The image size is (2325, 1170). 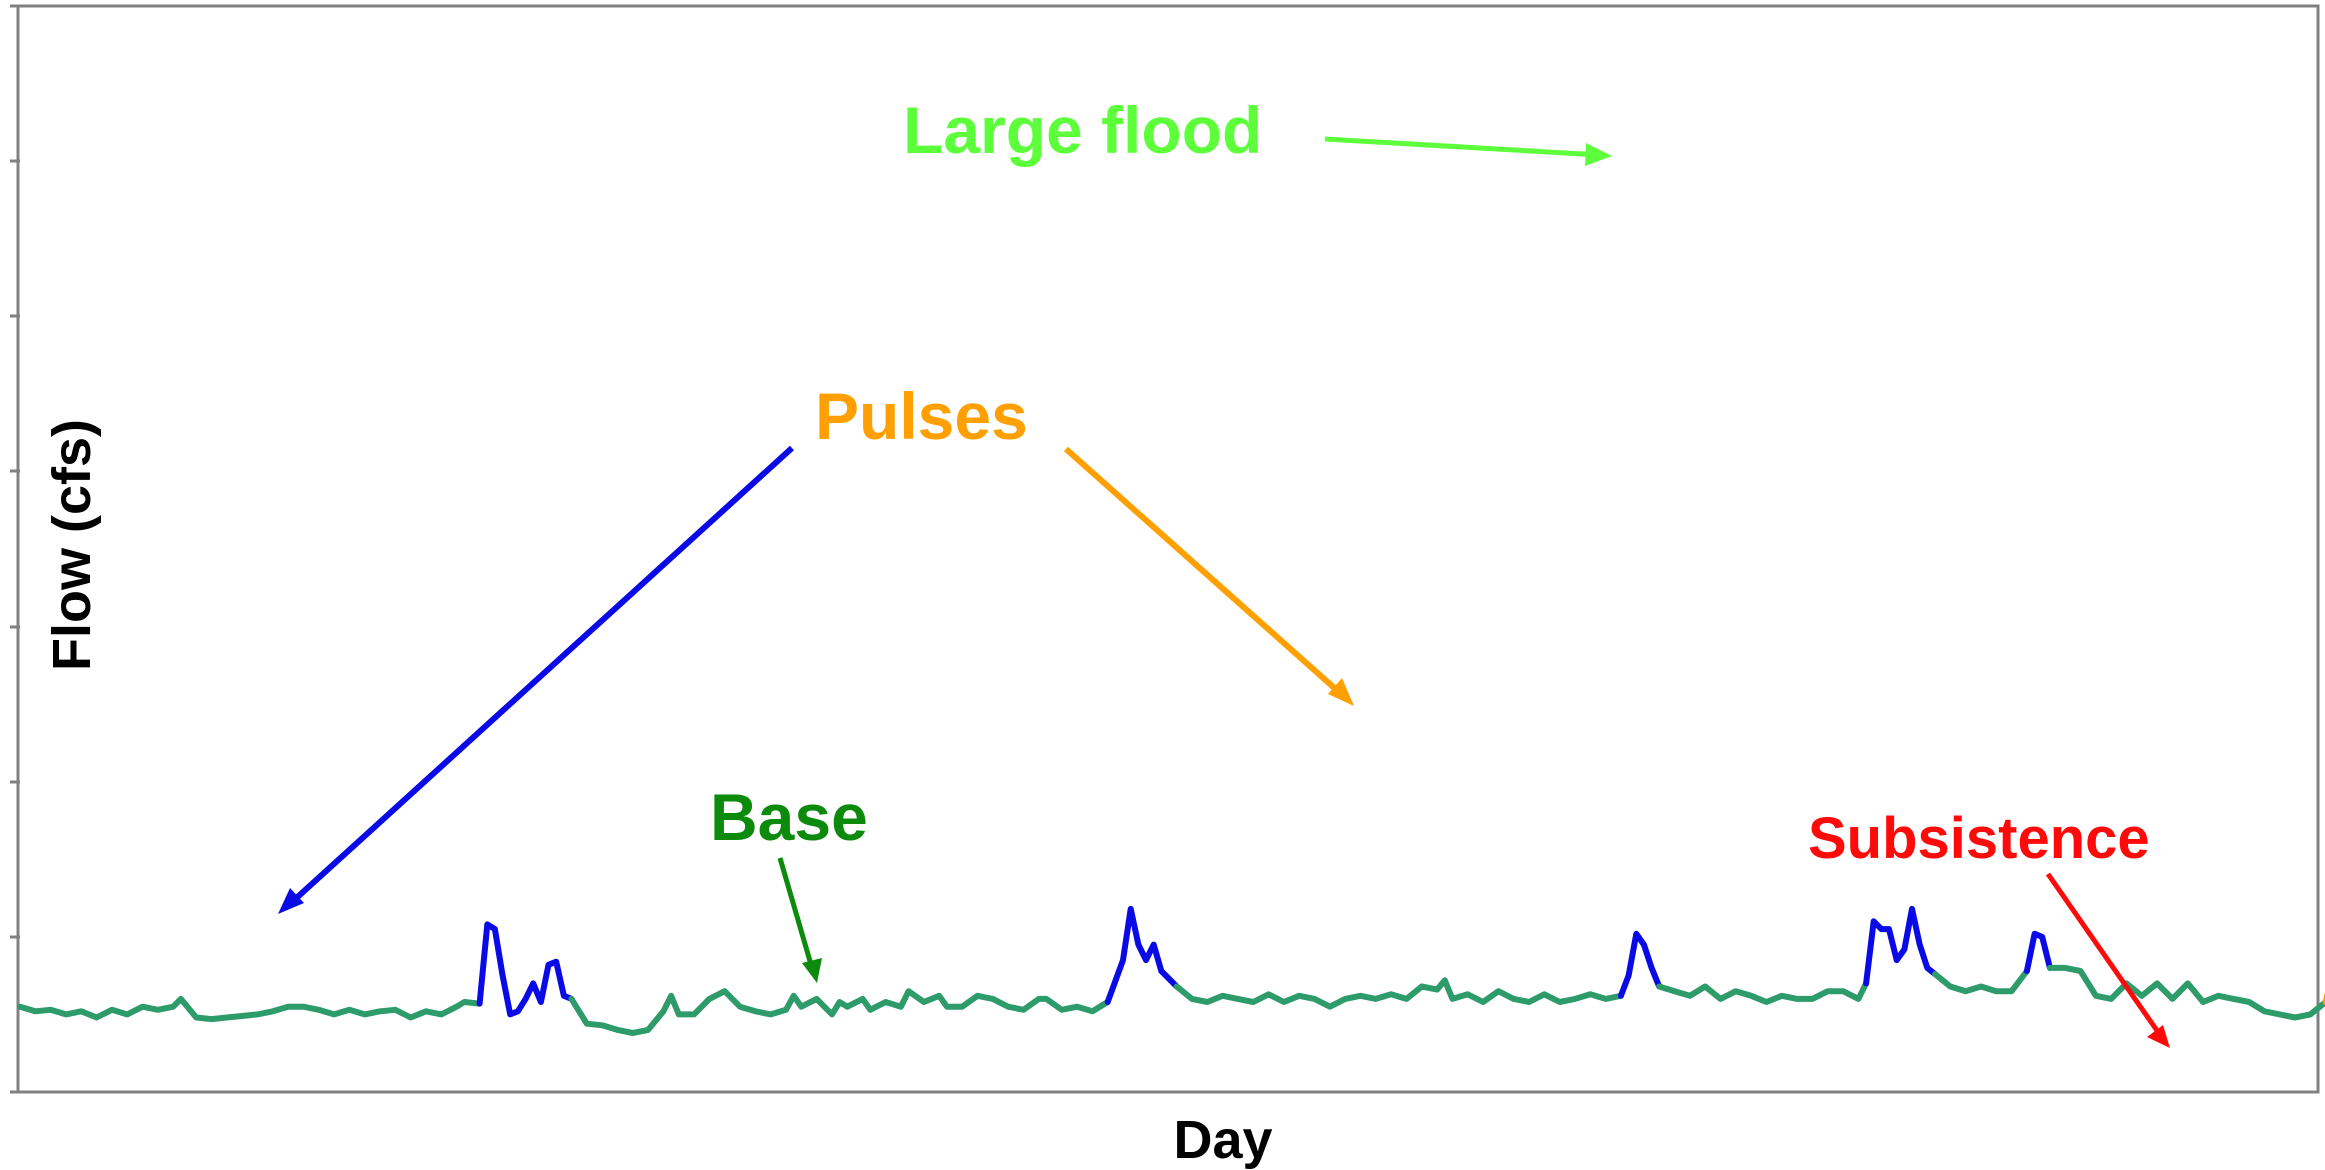 What do you see at coordinates (15, 549) in the screenshot?
I see `y-axis-ticks` at bounding box center [15, 549].